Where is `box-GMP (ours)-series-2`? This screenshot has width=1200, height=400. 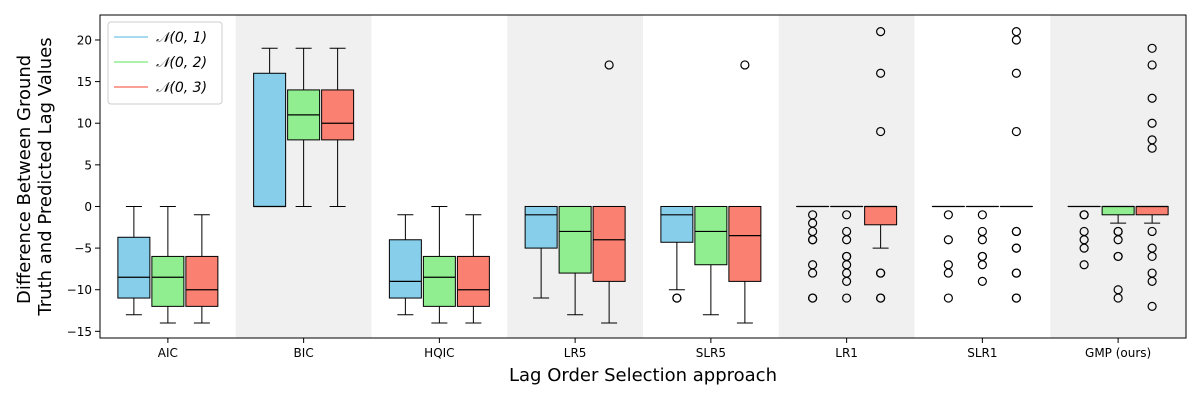 box-GMP (ours)-series-2 is located at coordinates (1152, 177).